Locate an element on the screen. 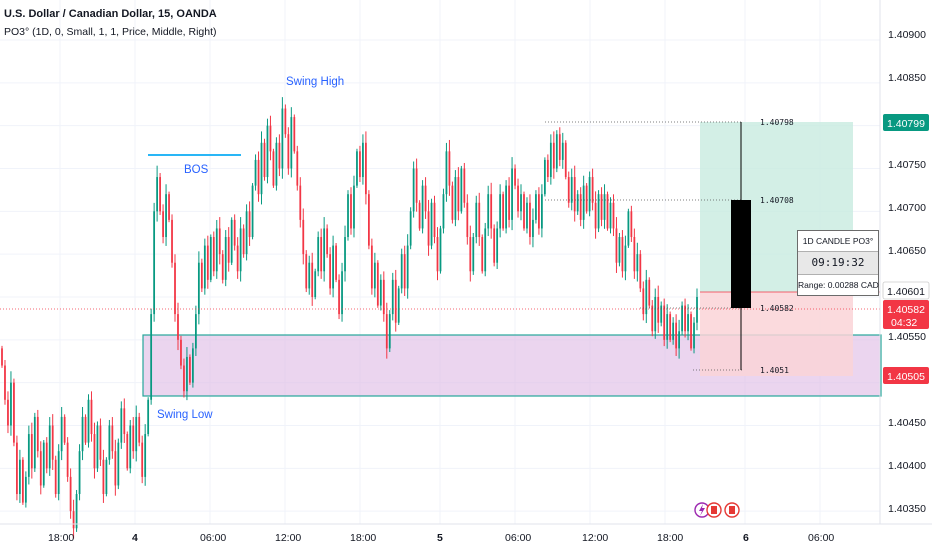  last-price-badge is located at coordinates (906, 314).